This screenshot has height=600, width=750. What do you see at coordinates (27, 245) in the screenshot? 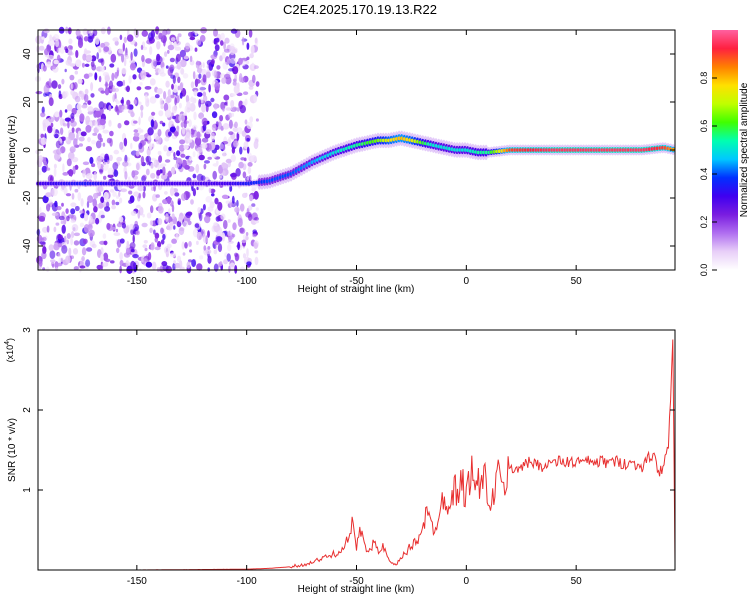
I see `spectrogram-y-tick-label: -40` at bounding box center [27, 245].